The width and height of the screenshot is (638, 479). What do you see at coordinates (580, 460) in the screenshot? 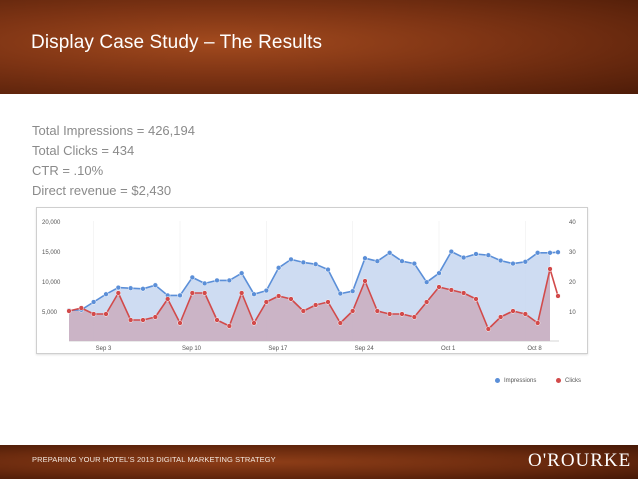
I see `orourke-logo: O'ROURKE` at bounding box center [580, 460].